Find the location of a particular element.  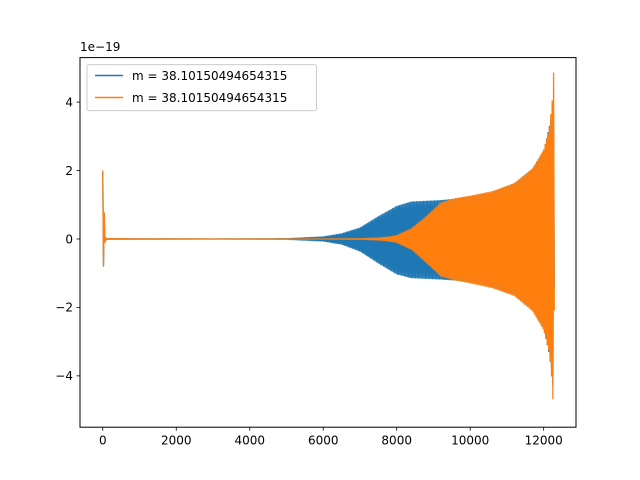

x-tick-label-6: 12000 is located at coordinates (544, 441).